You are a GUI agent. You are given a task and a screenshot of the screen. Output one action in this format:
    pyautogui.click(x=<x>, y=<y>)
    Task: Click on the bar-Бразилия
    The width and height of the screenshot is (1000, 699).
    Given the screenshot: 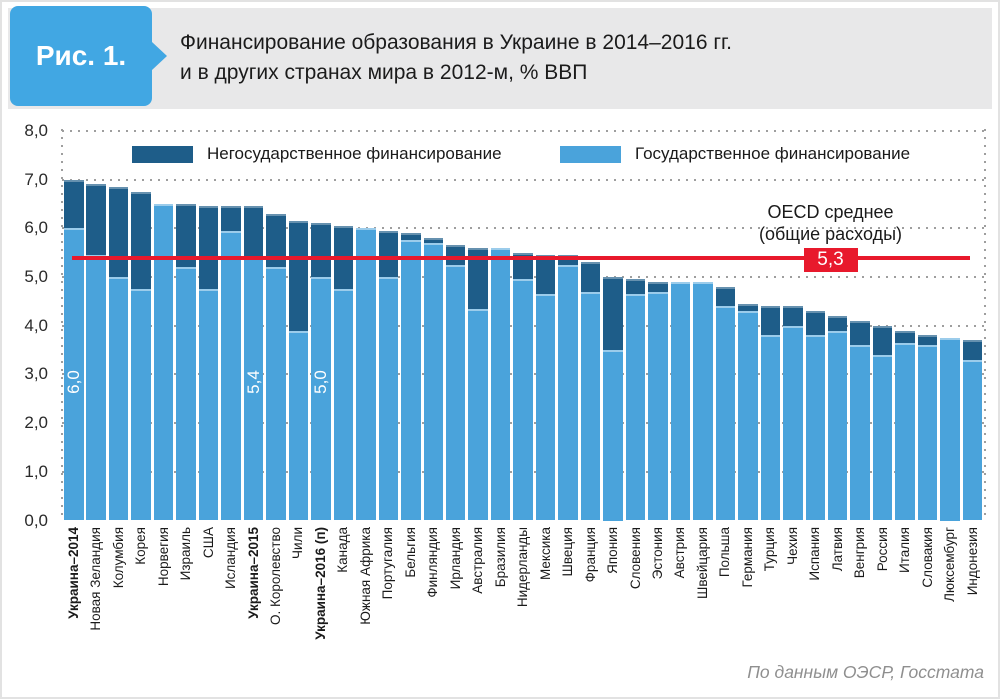 What is the action you would take?
    pyautogui.click(x=500, y=384)
    